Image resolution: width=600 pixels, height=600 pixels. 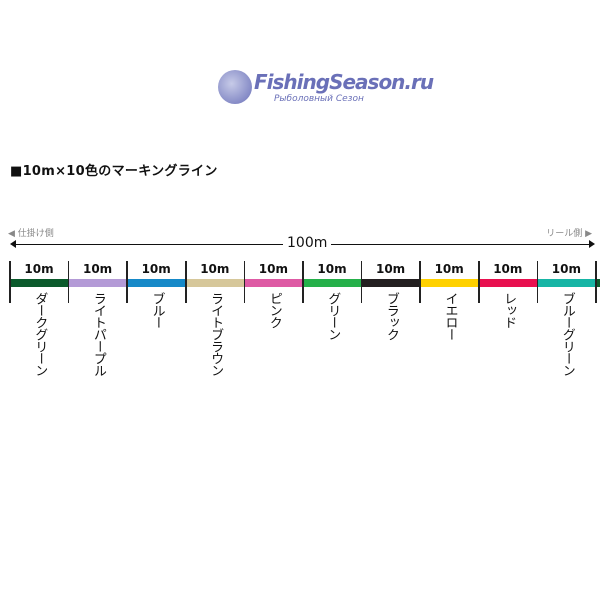 What do you see at coordinates (450, 316) in the screenshot?
I see `segment-color-name: イエロー` at bounding box center [450, 316].